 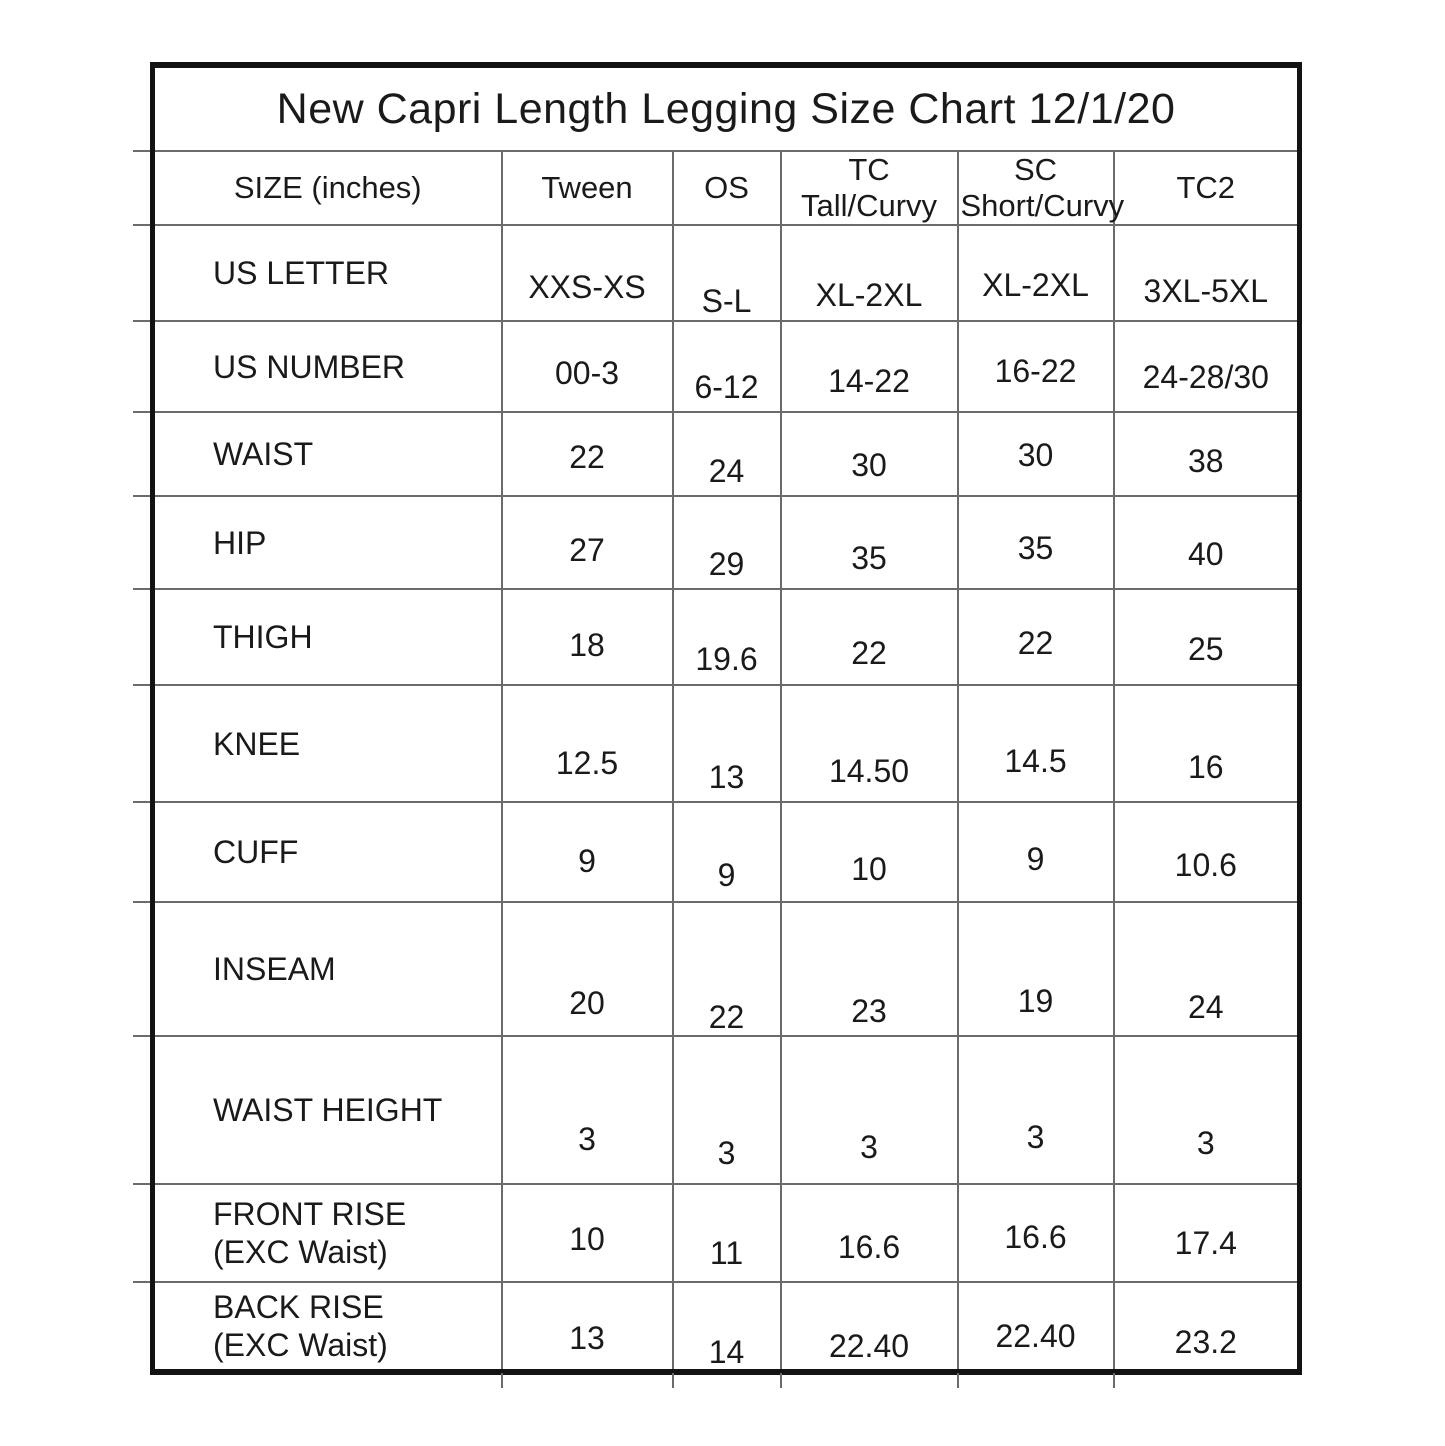 I want to click on table-row-cuff: CUFF 9 9 10 9 10.6, so click(x=716, y=852).